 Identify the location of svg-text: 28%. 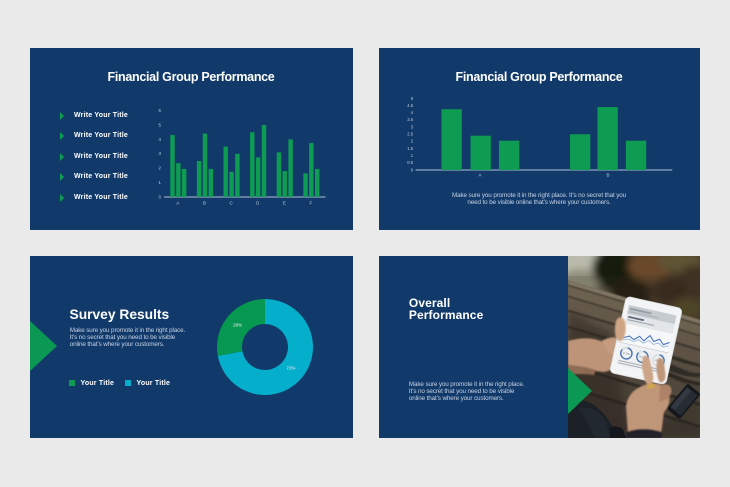
(237, 324).